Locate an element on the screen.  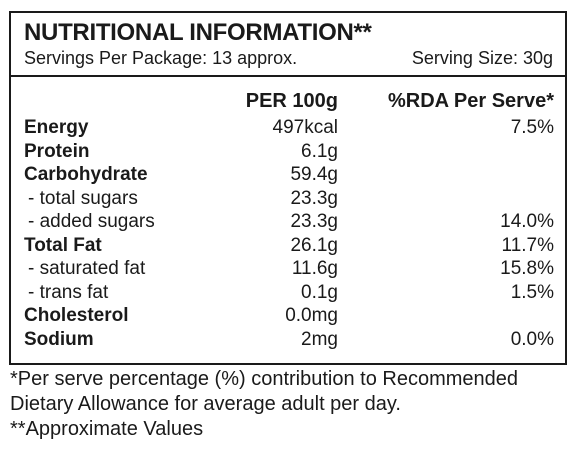
header-divider is located at coordinates (288, 76).